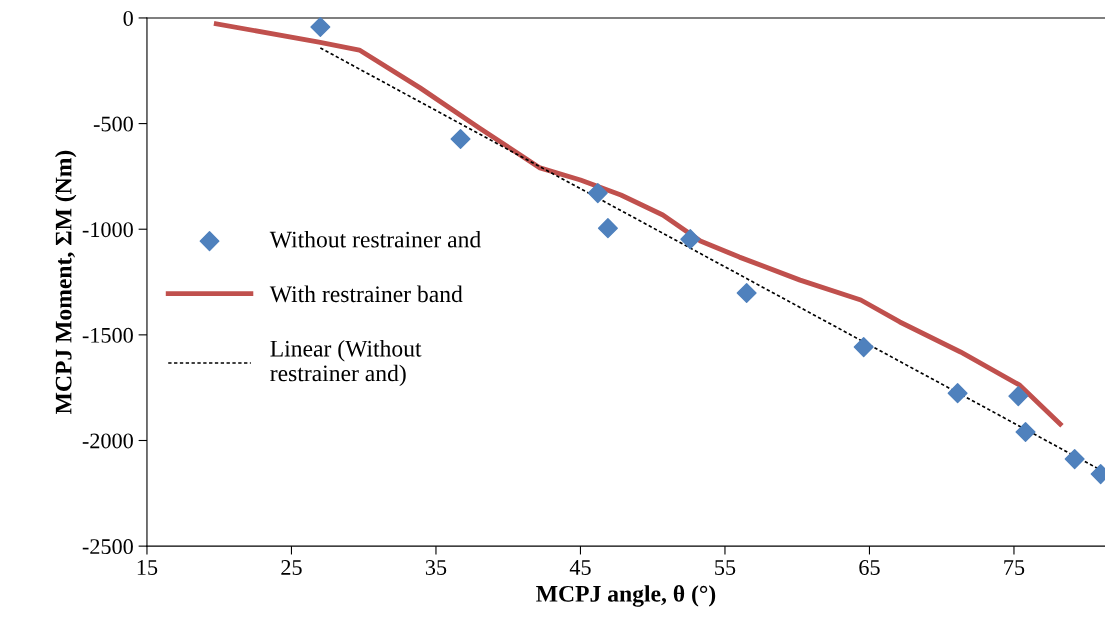  Describe the element at coordinates (107, 230) in the screenshot. I see `y-tick-label: -1000` at that location.